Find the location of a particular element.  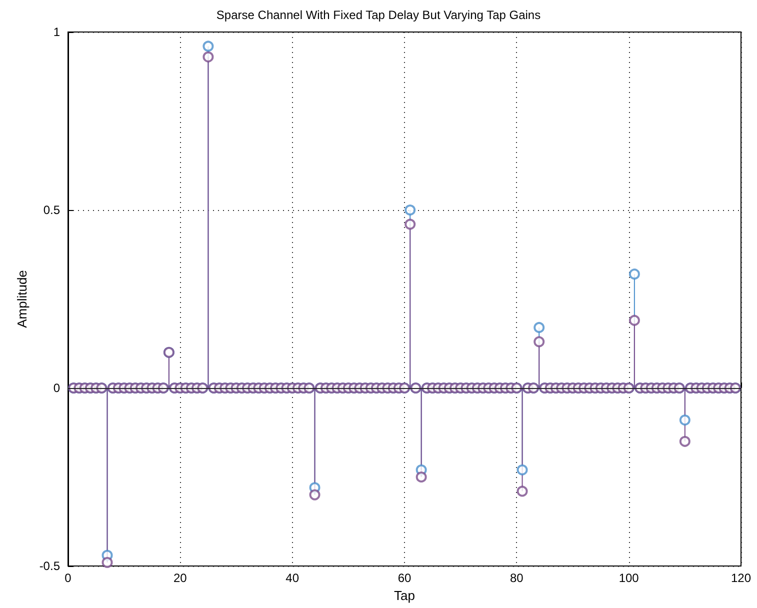

x-tick-label: 20 is located at coordinates (180, 578).